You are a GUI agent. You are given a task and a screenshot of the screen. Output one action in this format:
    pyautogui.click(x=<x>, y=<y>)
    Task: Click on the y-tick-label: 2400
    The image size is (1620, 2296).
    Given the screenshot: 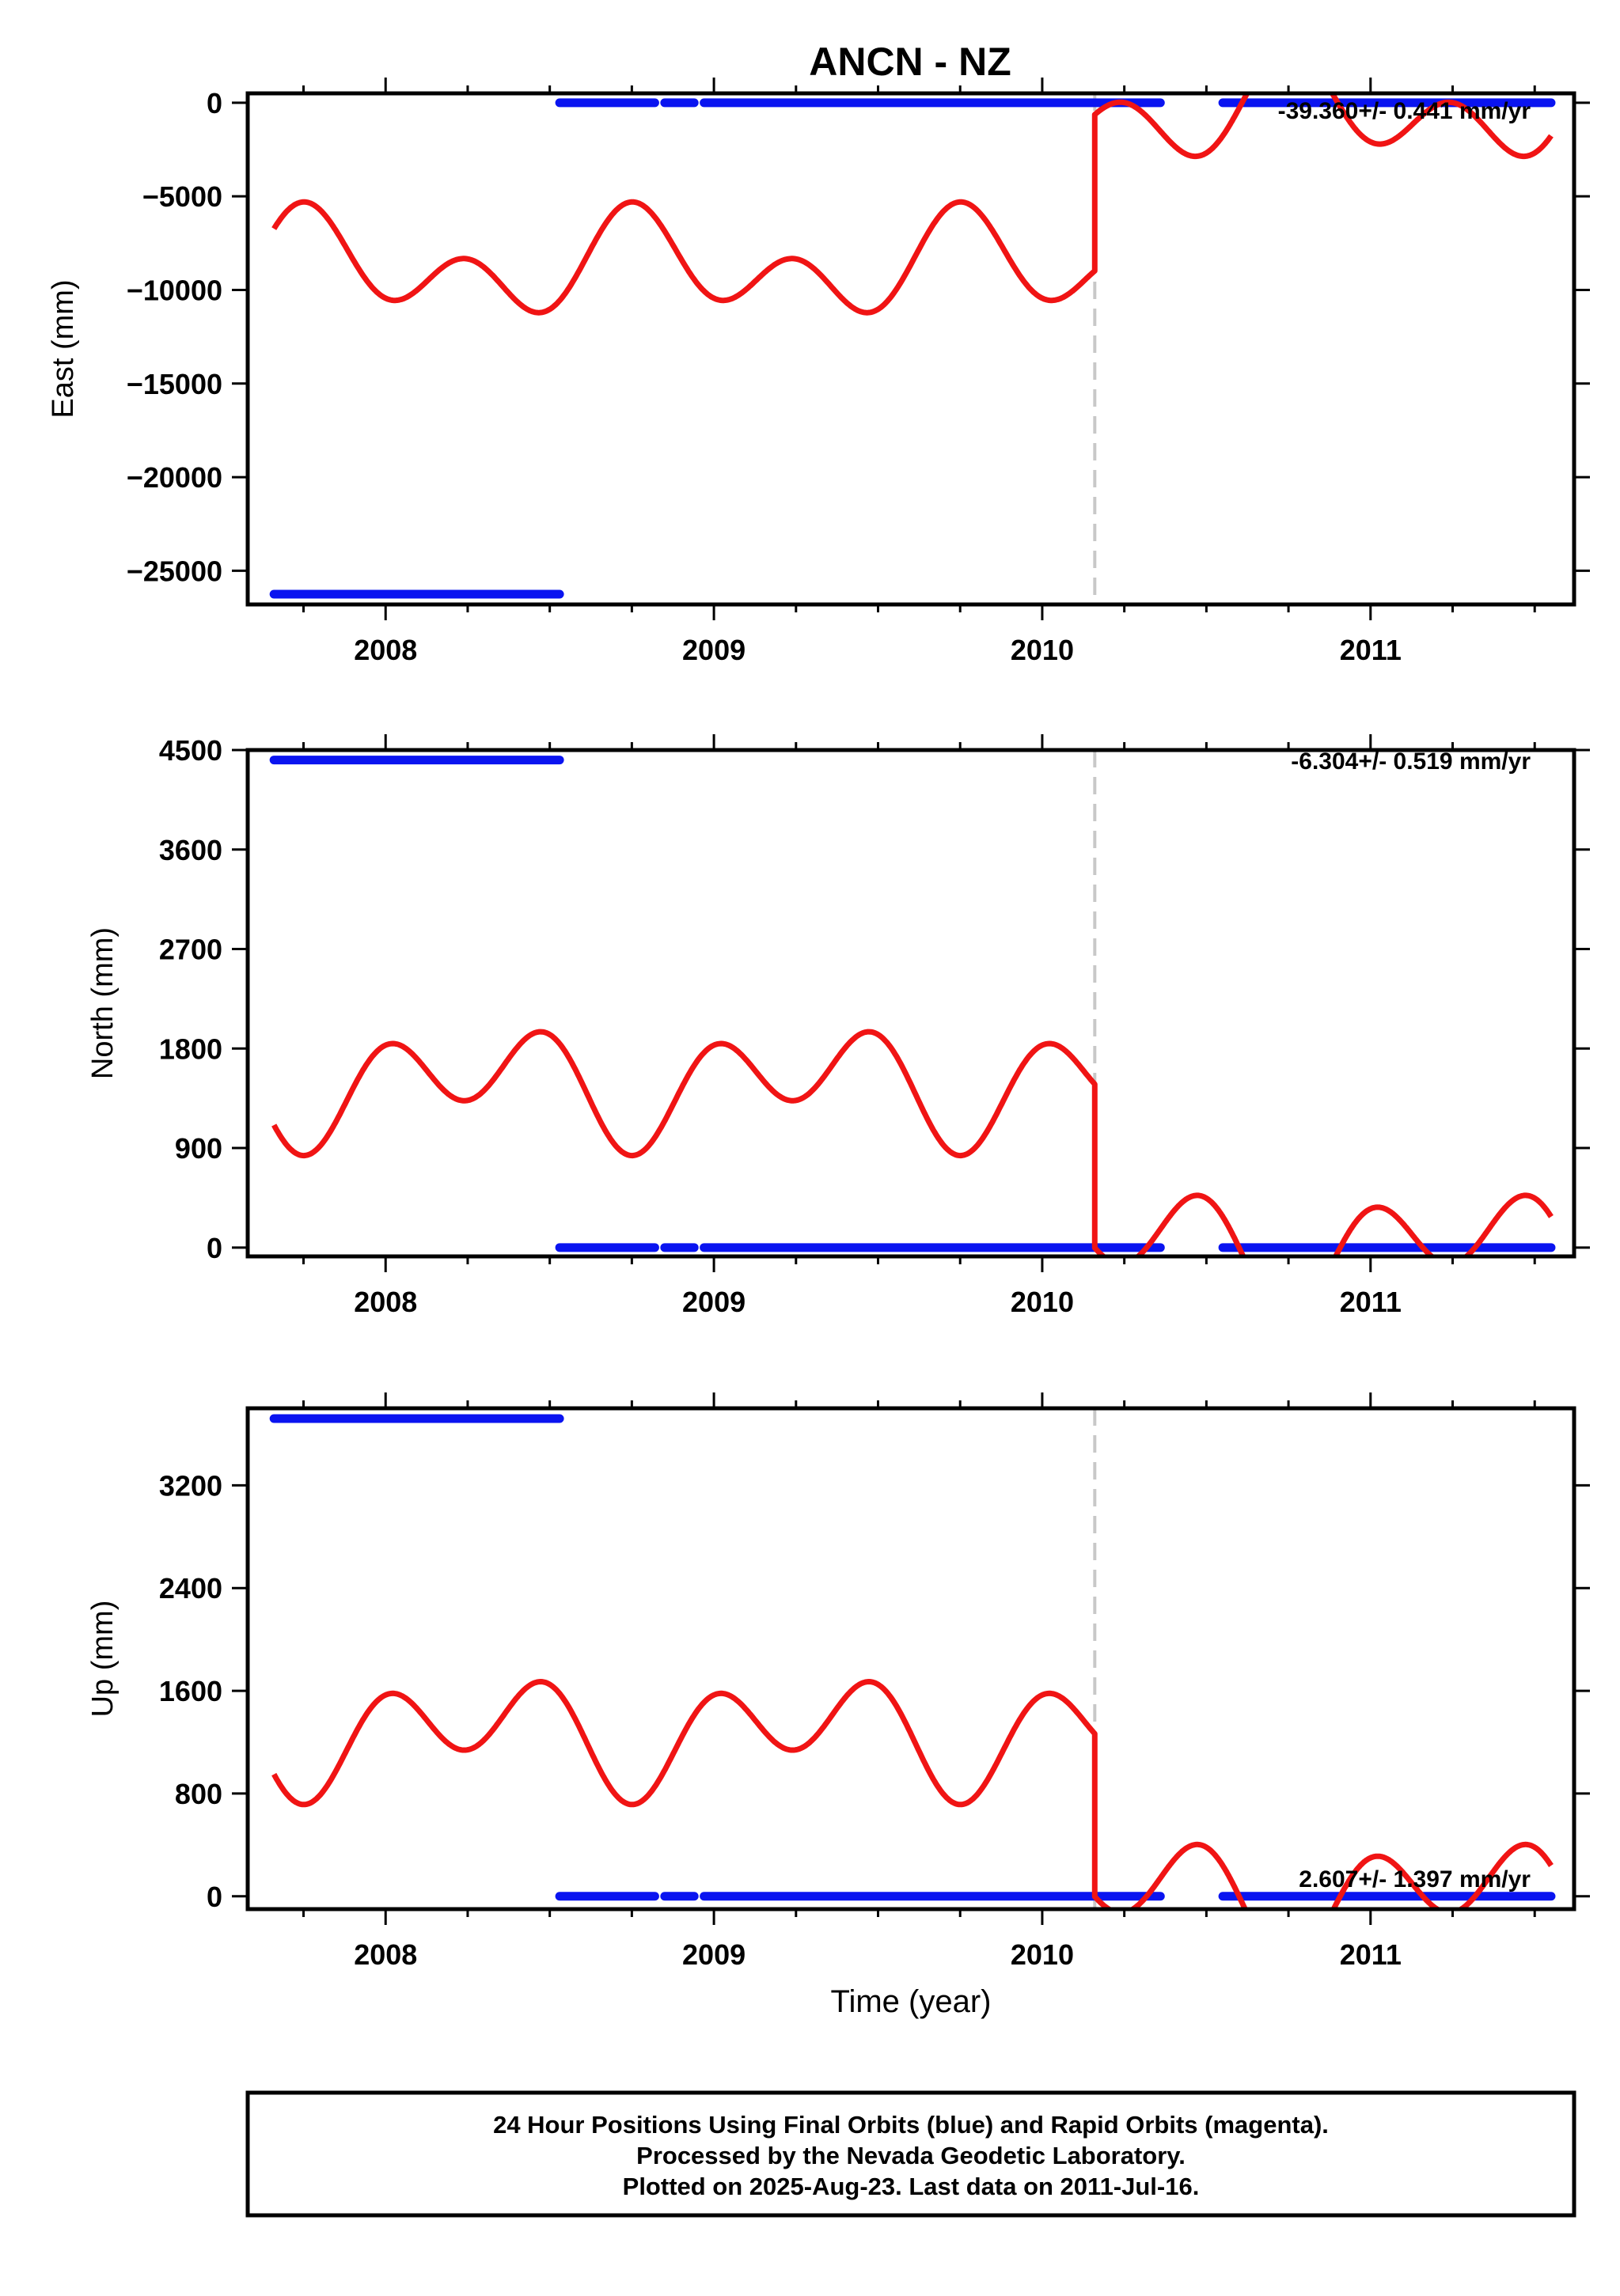 What is the action you would take?
    pyautogui.click(x=190, y=1588)
    